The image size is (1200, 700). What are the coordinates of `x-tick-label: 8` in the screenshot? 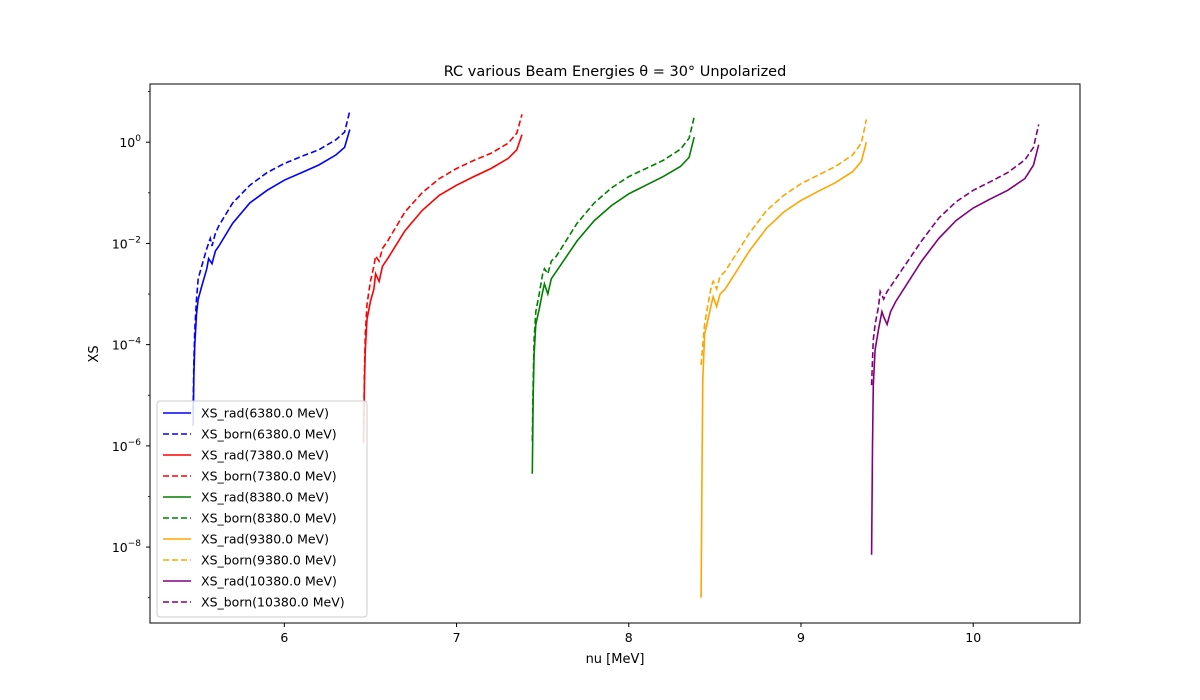 It's located at (629, 637).